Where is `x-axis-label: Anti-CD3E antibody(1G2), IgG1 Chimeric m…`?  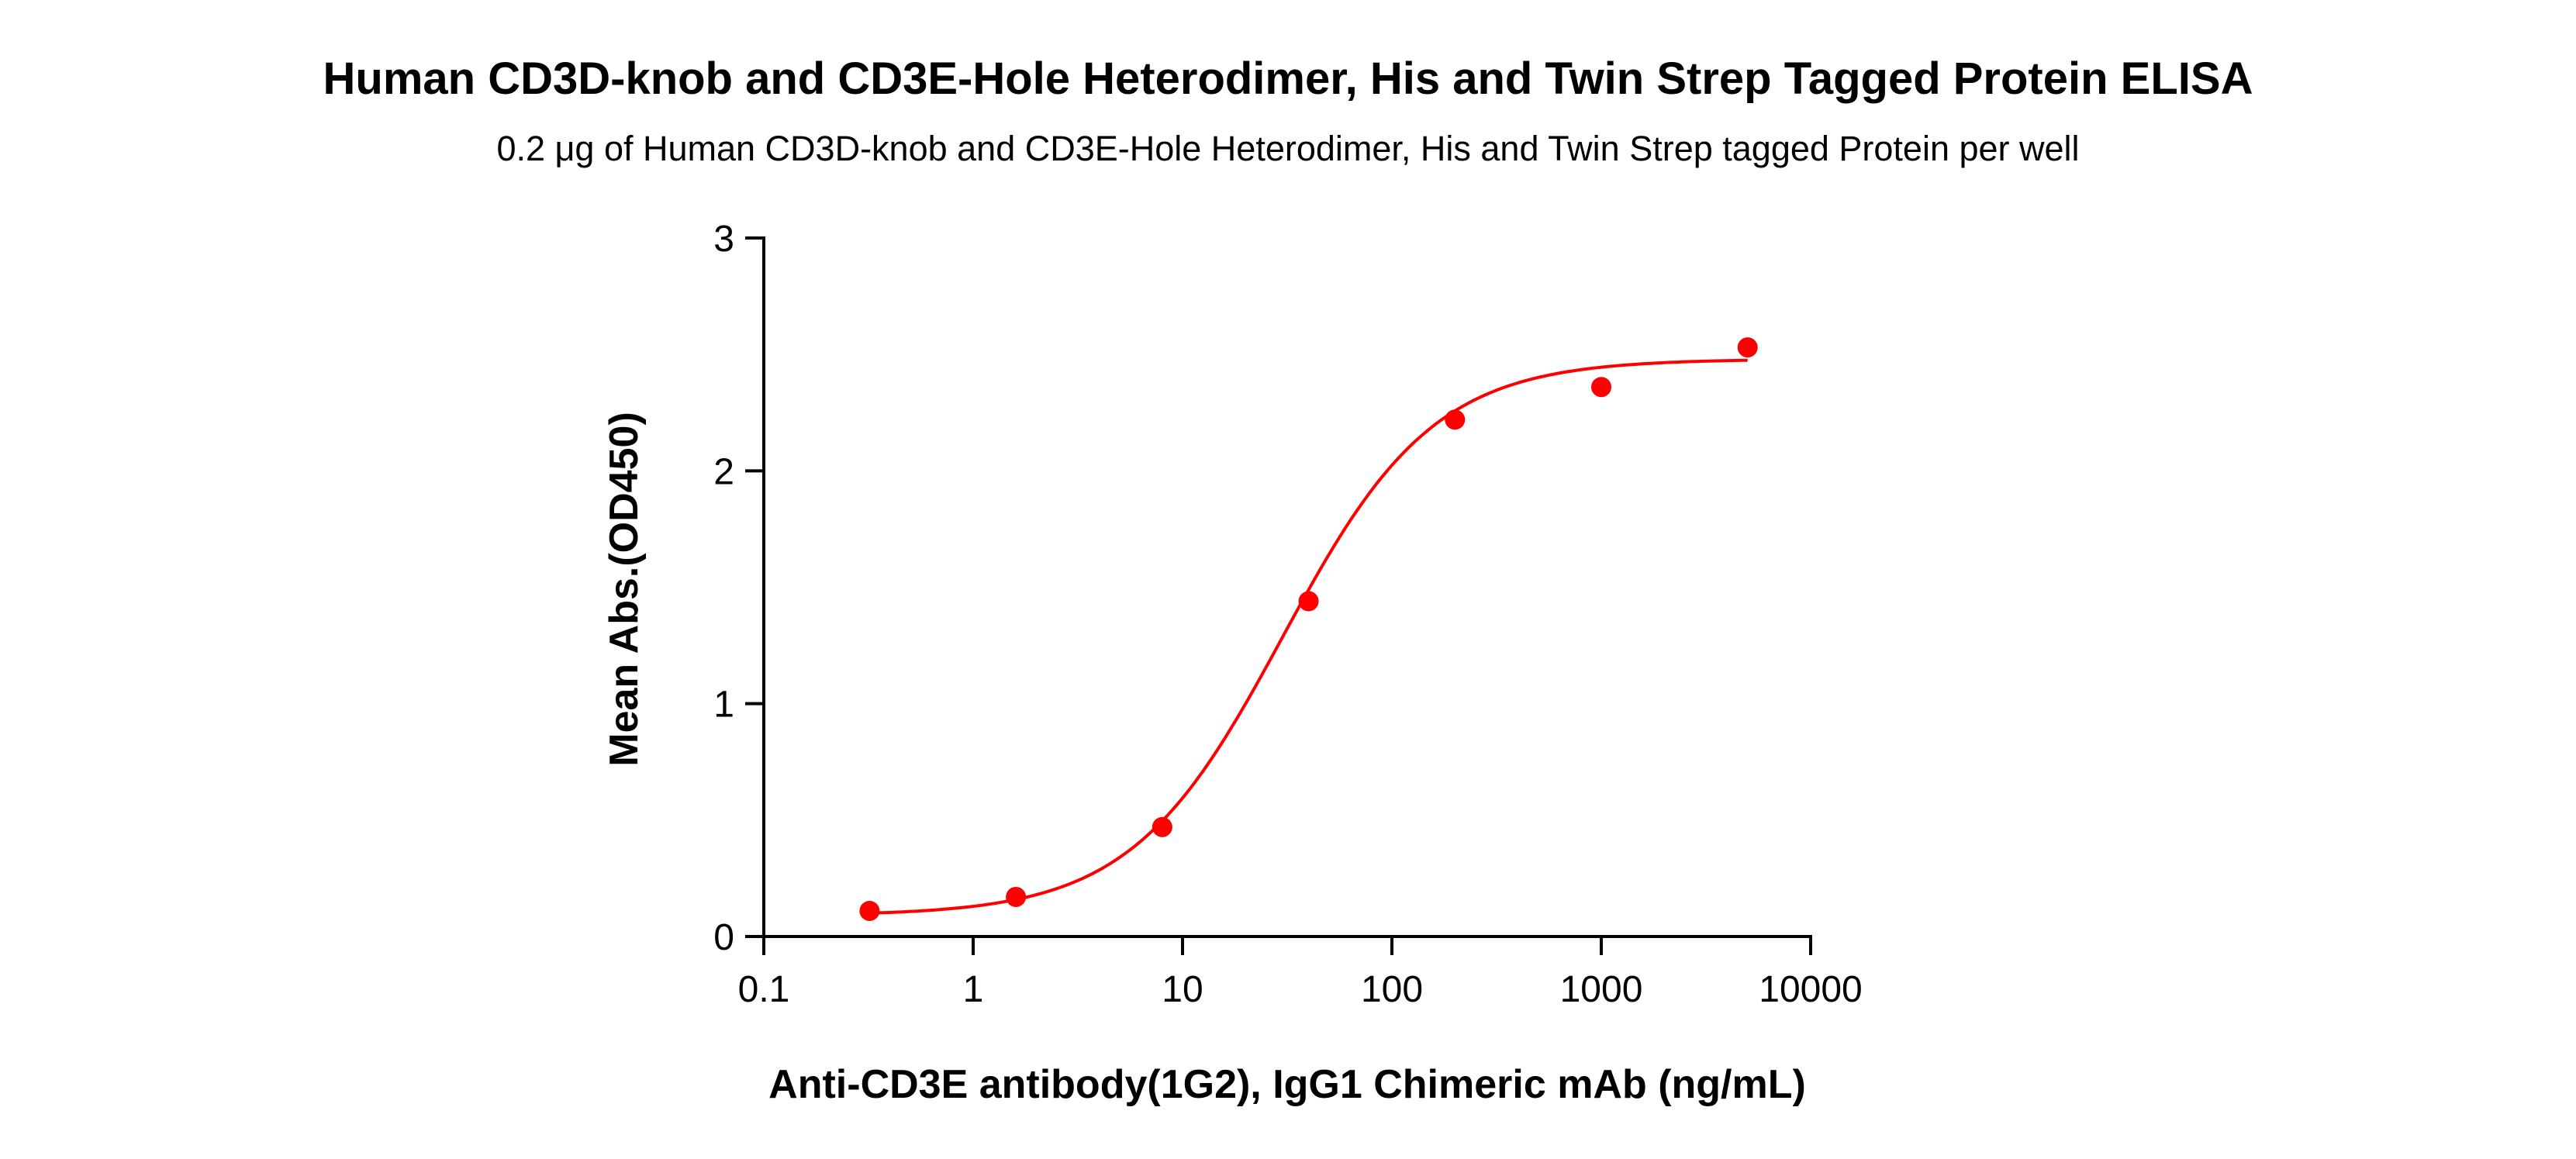 x-axis-label: Anti-CD3E antibody(1G2), IgG1 Chimeric m… is located at coordinates (1287, 1084).